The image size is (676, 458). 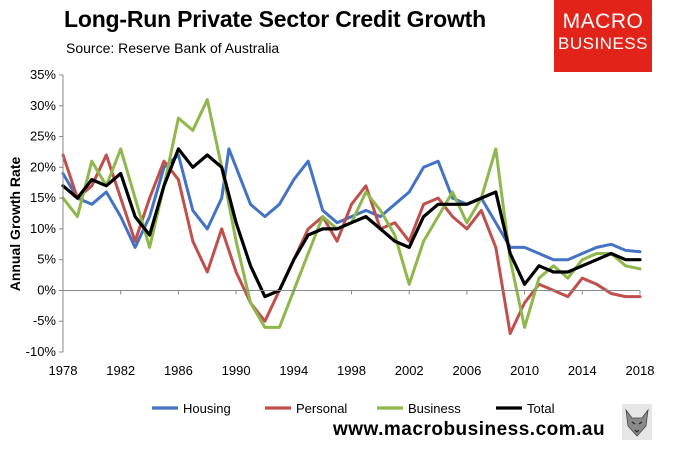 I want to click on x-tick-label: 2002, so click(x=409, y=370).